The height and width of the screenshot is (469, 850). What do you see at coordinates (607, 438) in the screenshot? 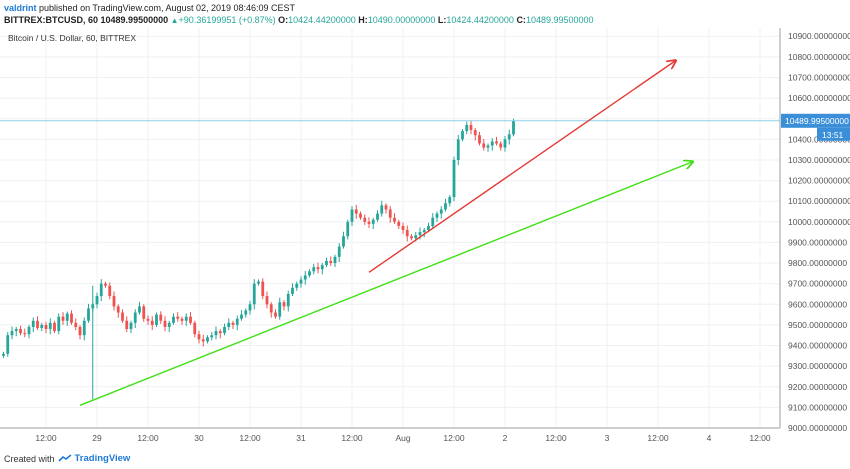
I see `x-tick-label: 3` at bounding box center [607, 438].